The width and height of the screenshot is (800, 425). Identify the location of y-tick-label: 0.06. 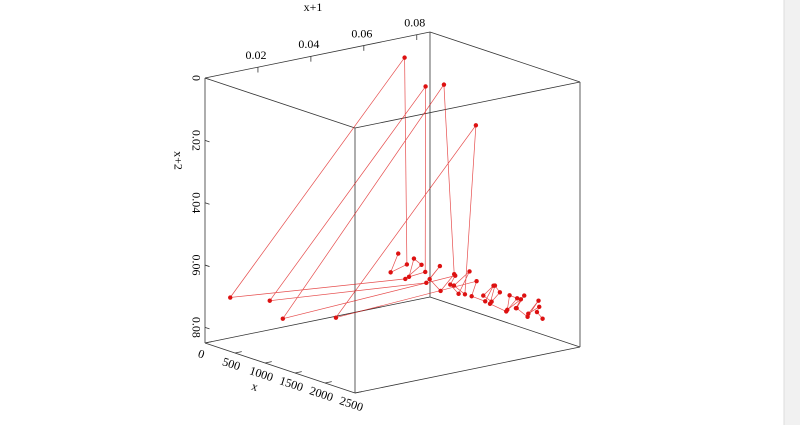
(361, 33).